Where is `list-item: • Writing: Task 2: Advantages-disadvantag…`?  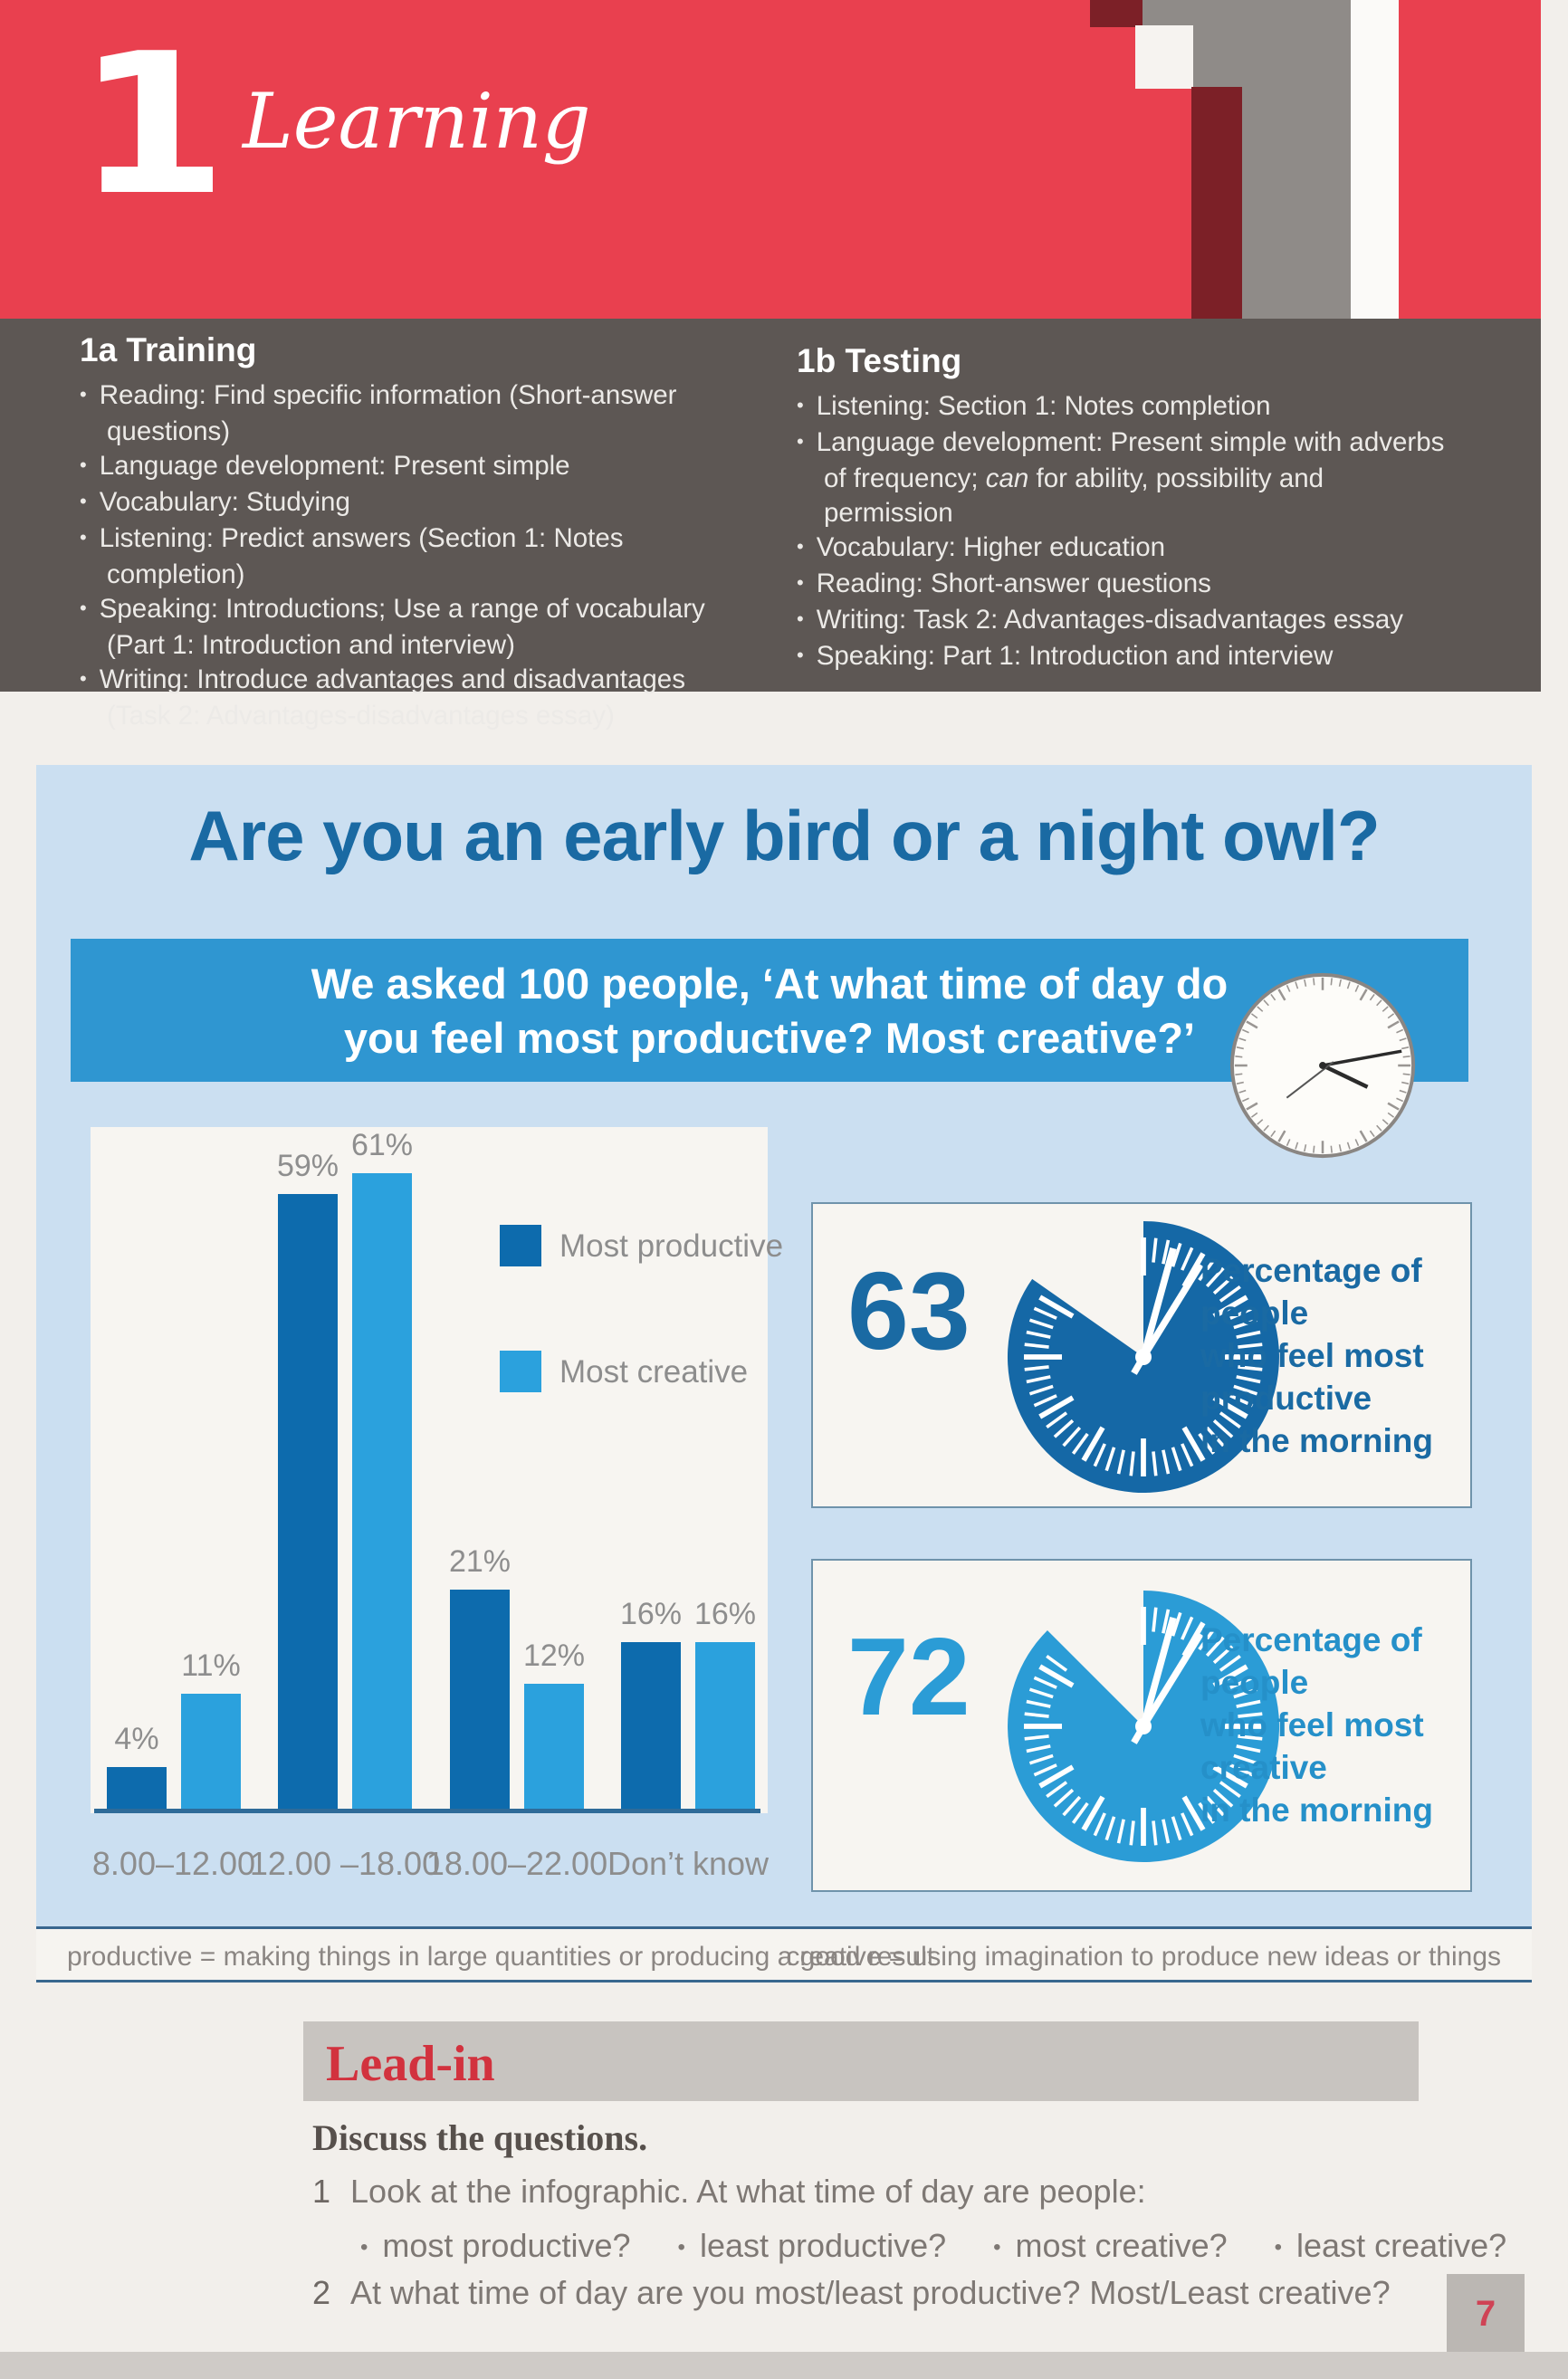
list-item: • Writing: Task 2: Advantages-disadvantag… is located at coordinates (1100, 620).